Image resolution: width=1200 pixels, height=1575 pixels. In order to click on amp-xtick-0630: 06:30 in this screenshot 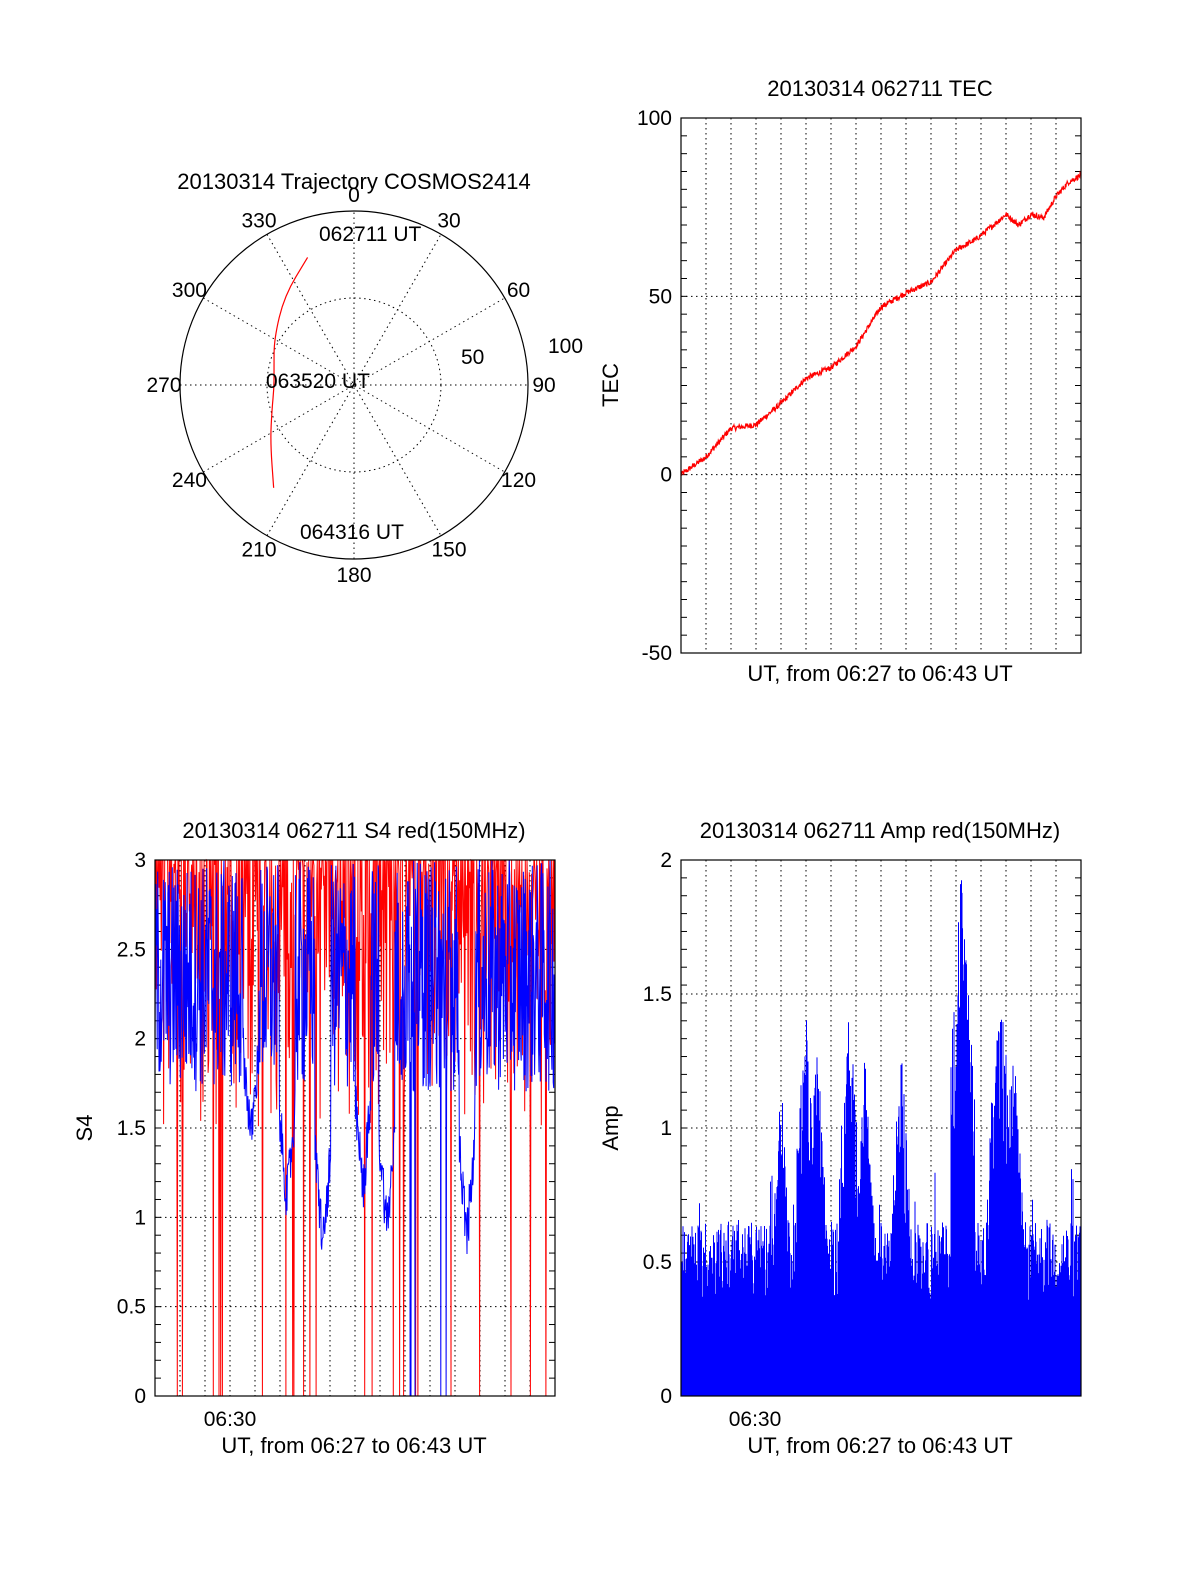, I will do `click(755, 1419)`.